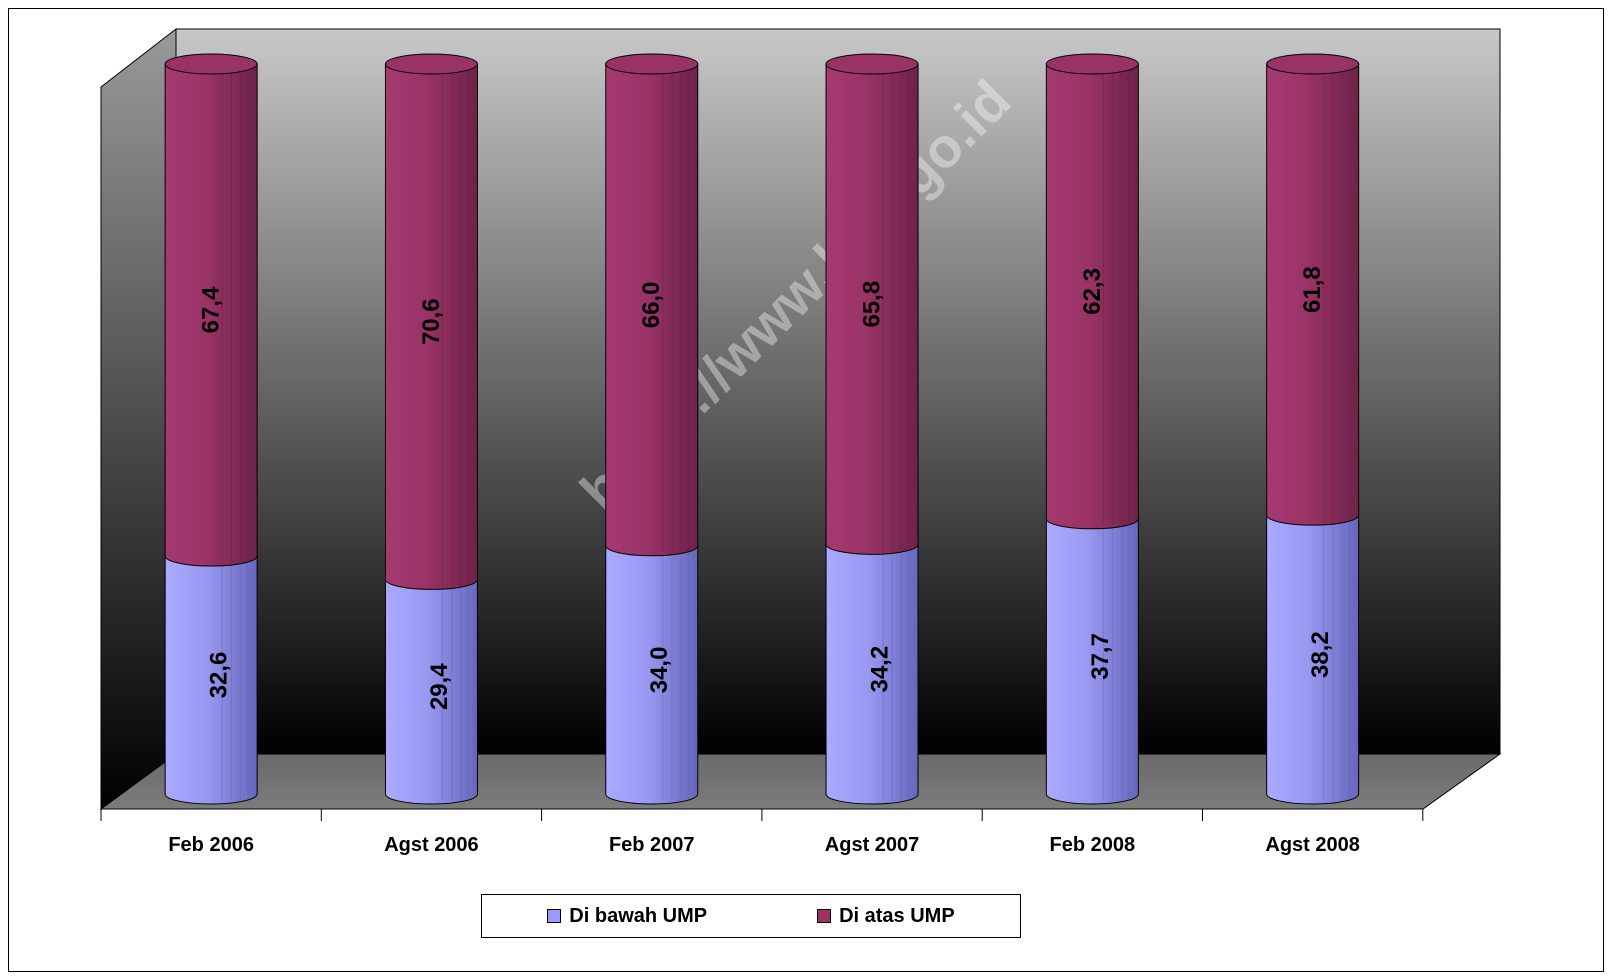  I want to click on x-tick-label-feb-2006: Feb 2006, so click(211, 845).